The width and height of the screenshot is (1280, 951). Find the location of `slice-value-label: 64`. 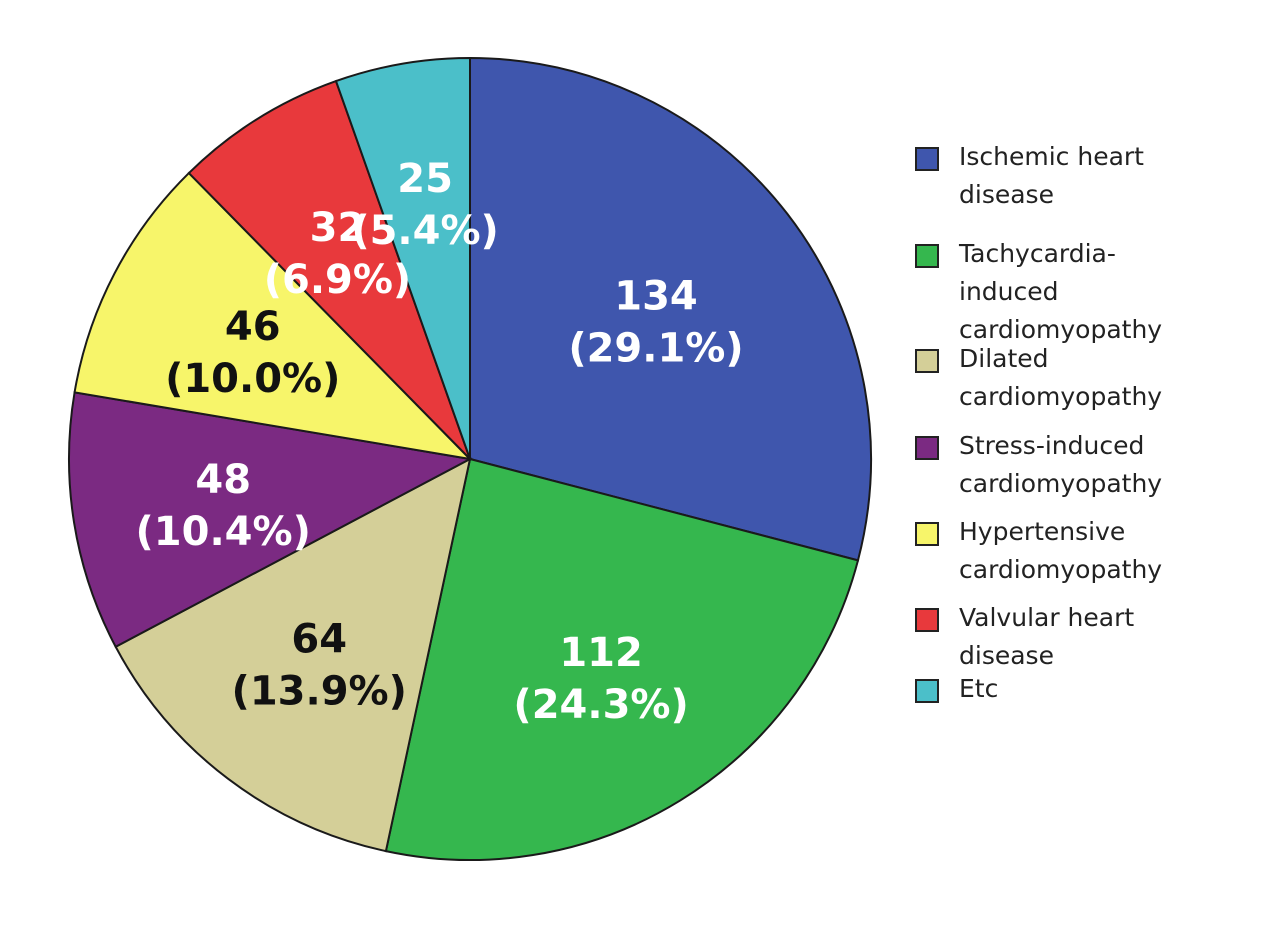

slice-value-label: 64 is located at coordinates (319, 639).